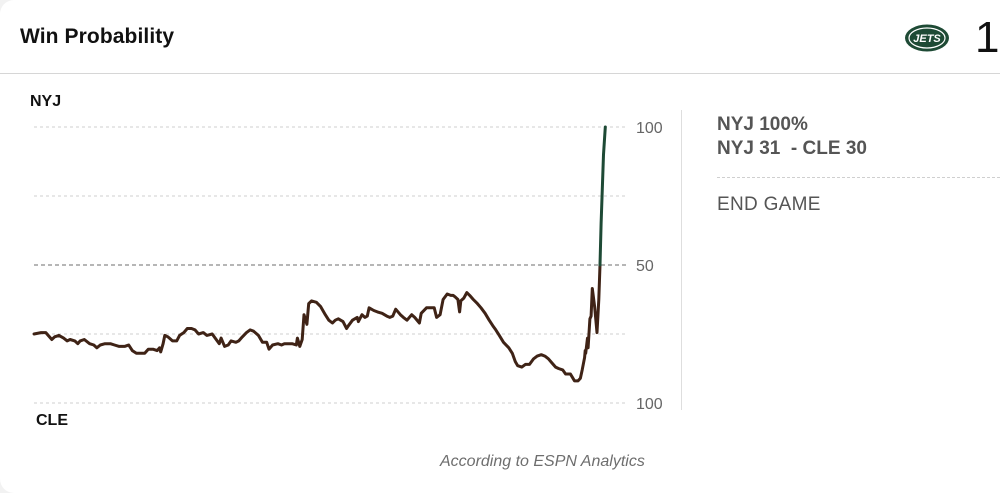  I want to click on info-divider, so click(858, 177).